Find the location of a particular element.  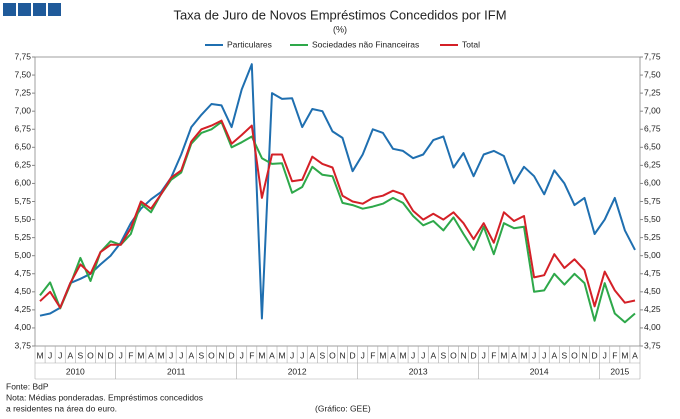

y2-tick-label: 6,00 is located at coordinates (652, 183).